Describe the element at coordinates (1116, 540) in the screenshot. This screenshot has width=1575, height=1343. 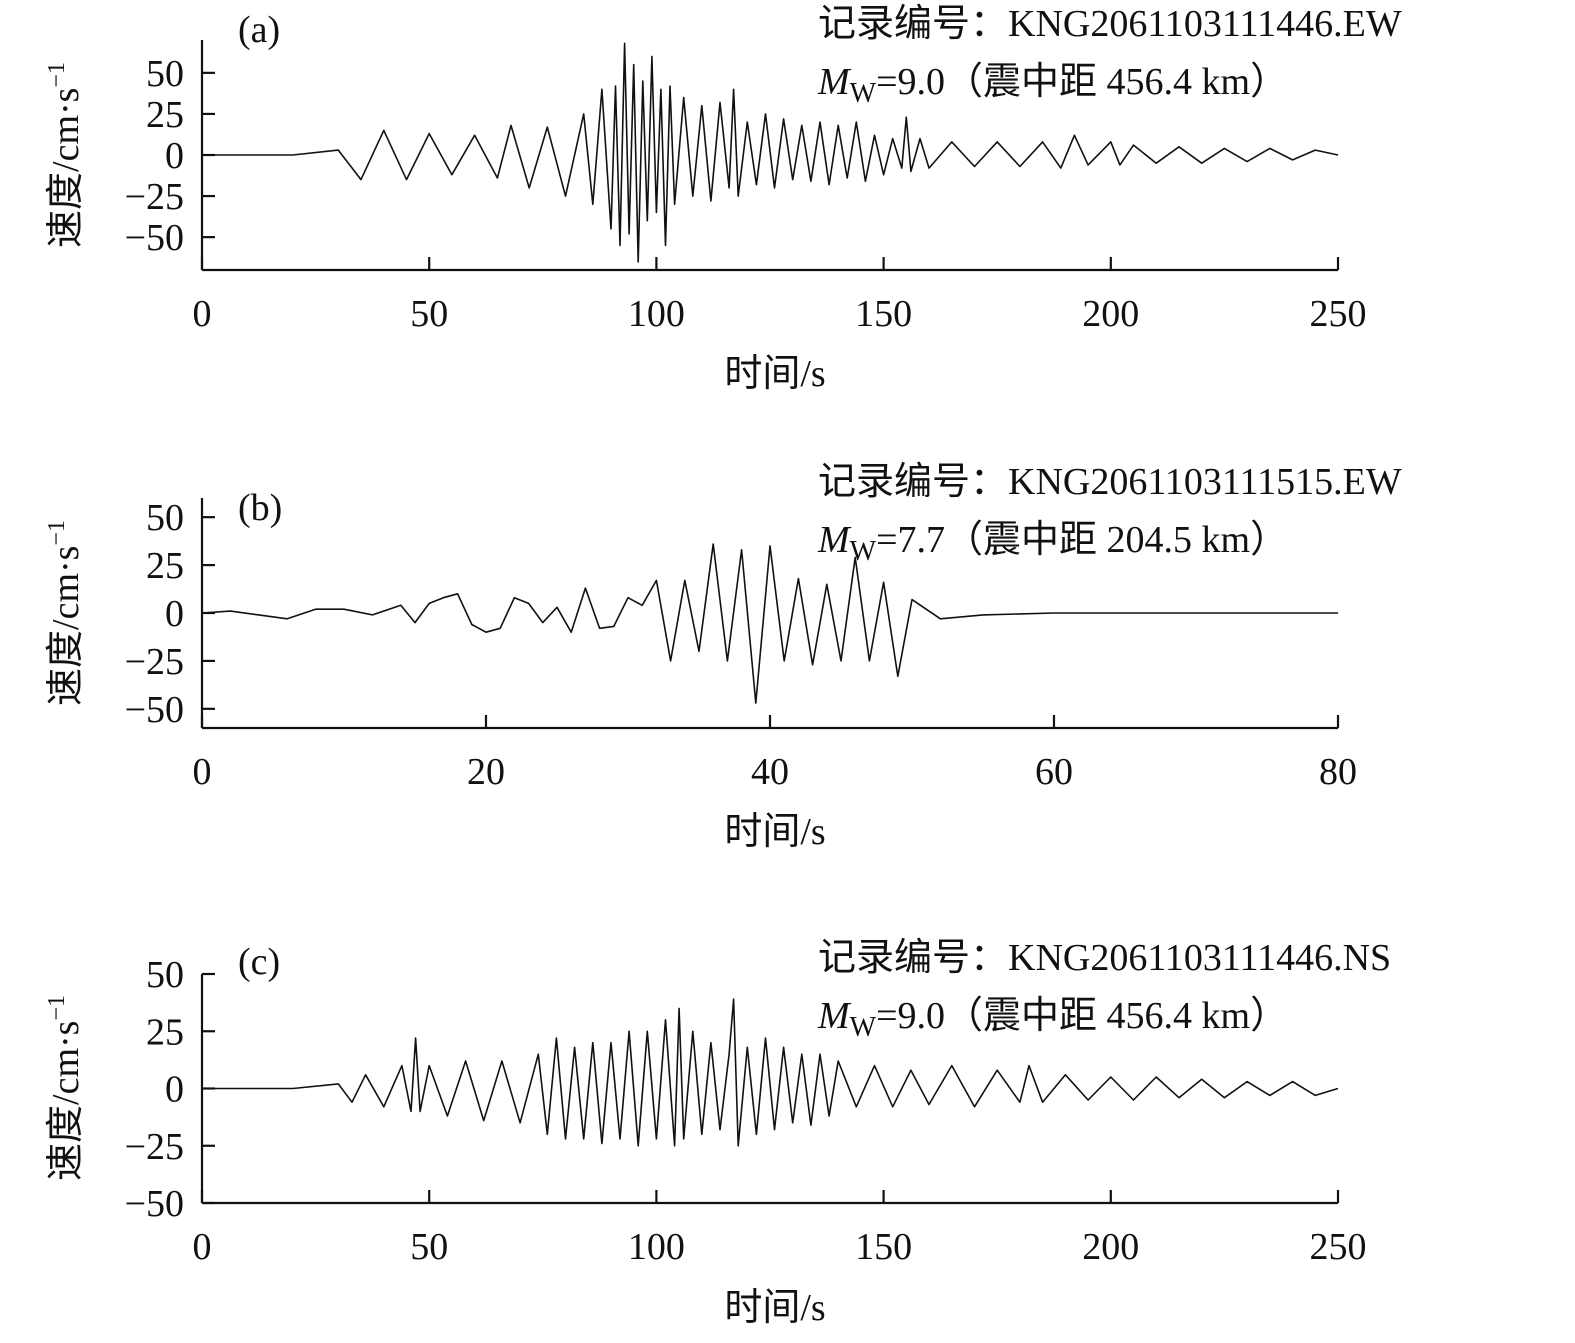
I see `distance-text: （震中距 204.5 km）` at that location.